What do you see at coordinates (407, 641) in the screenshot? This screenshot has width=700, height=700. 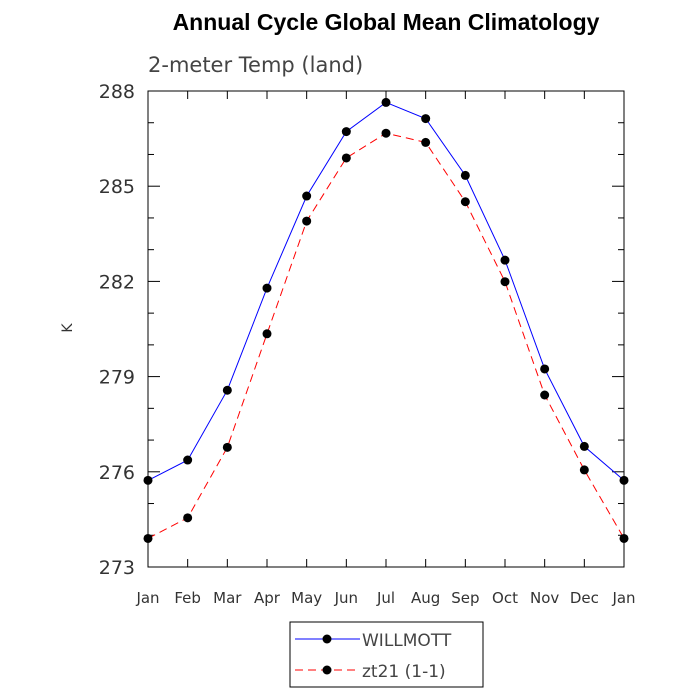 I see `legend-label-0: WILLMOTT` at bounding box center [407, 641].